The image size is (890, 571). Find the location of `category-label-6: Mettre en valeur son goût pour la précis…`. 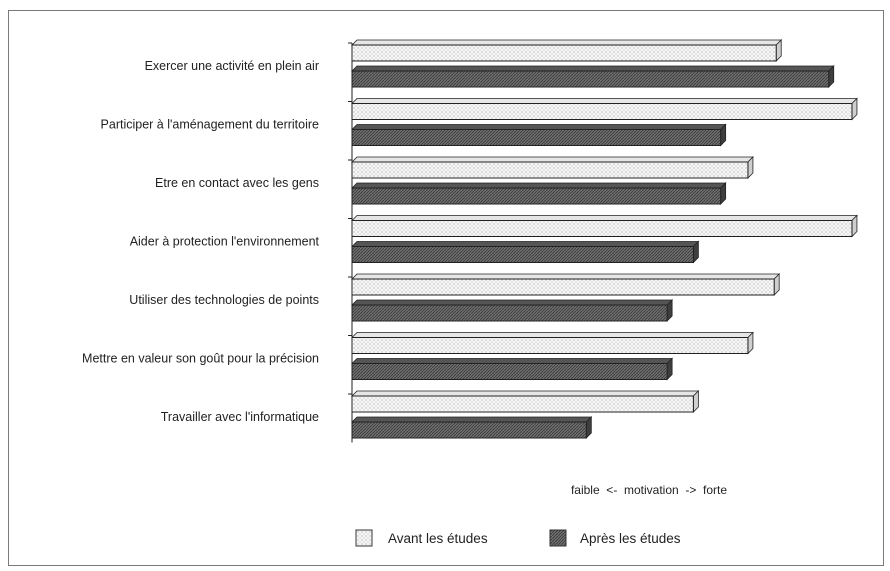

category-label-6: Mettre en valeur son goût pour la précis… is located at coordinates (200, 359).